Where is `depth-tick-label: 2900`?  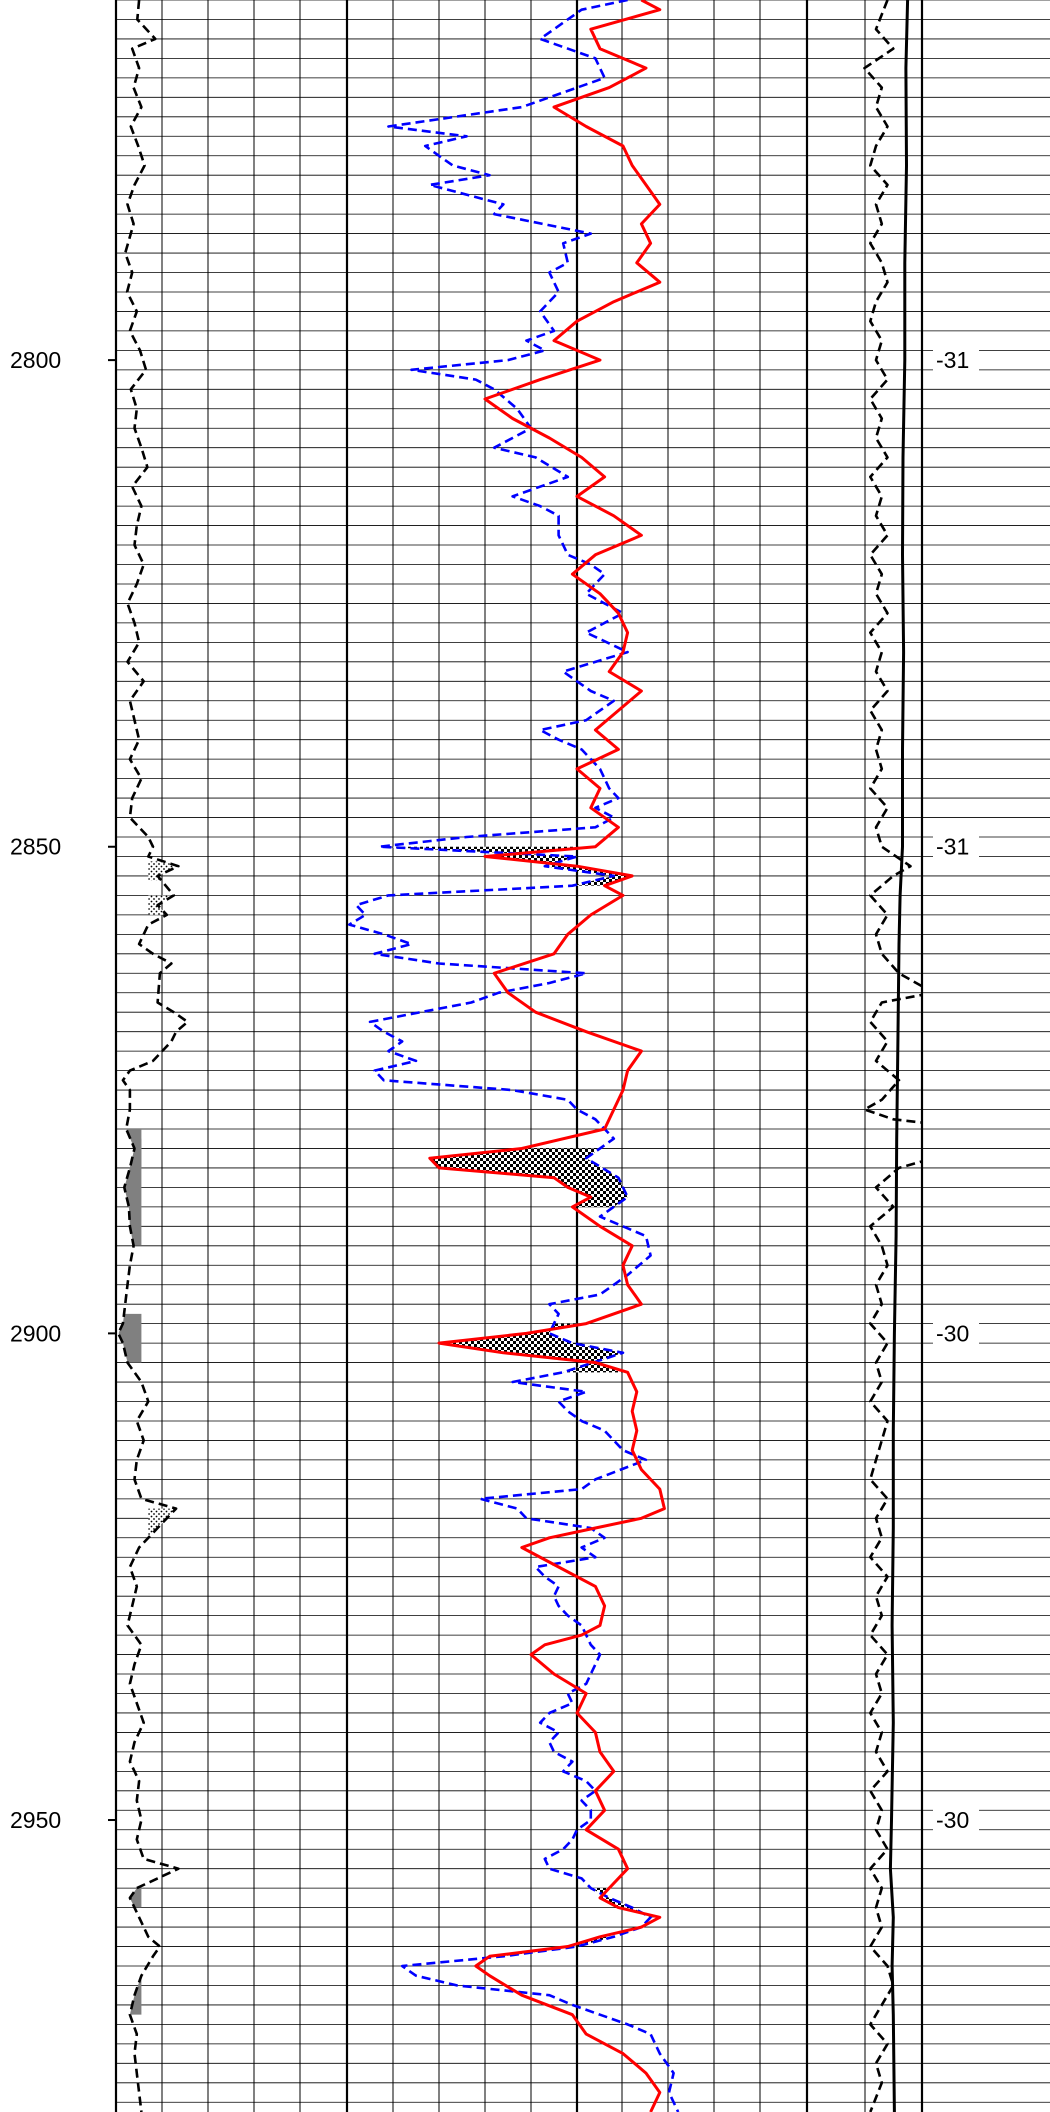 depth-tick-label: 2900 is located at coordinates (35, 1333).